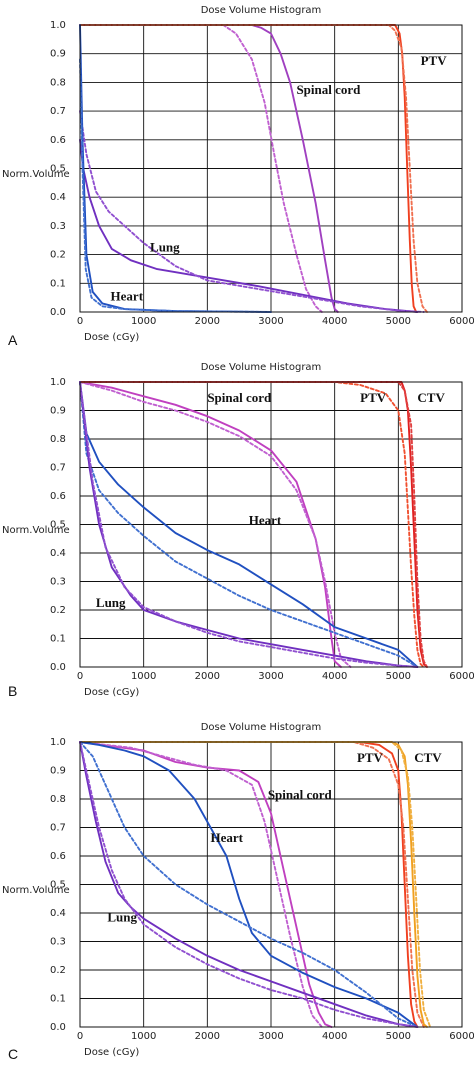  I want to click on panel-letter: B, so click(12, 691).